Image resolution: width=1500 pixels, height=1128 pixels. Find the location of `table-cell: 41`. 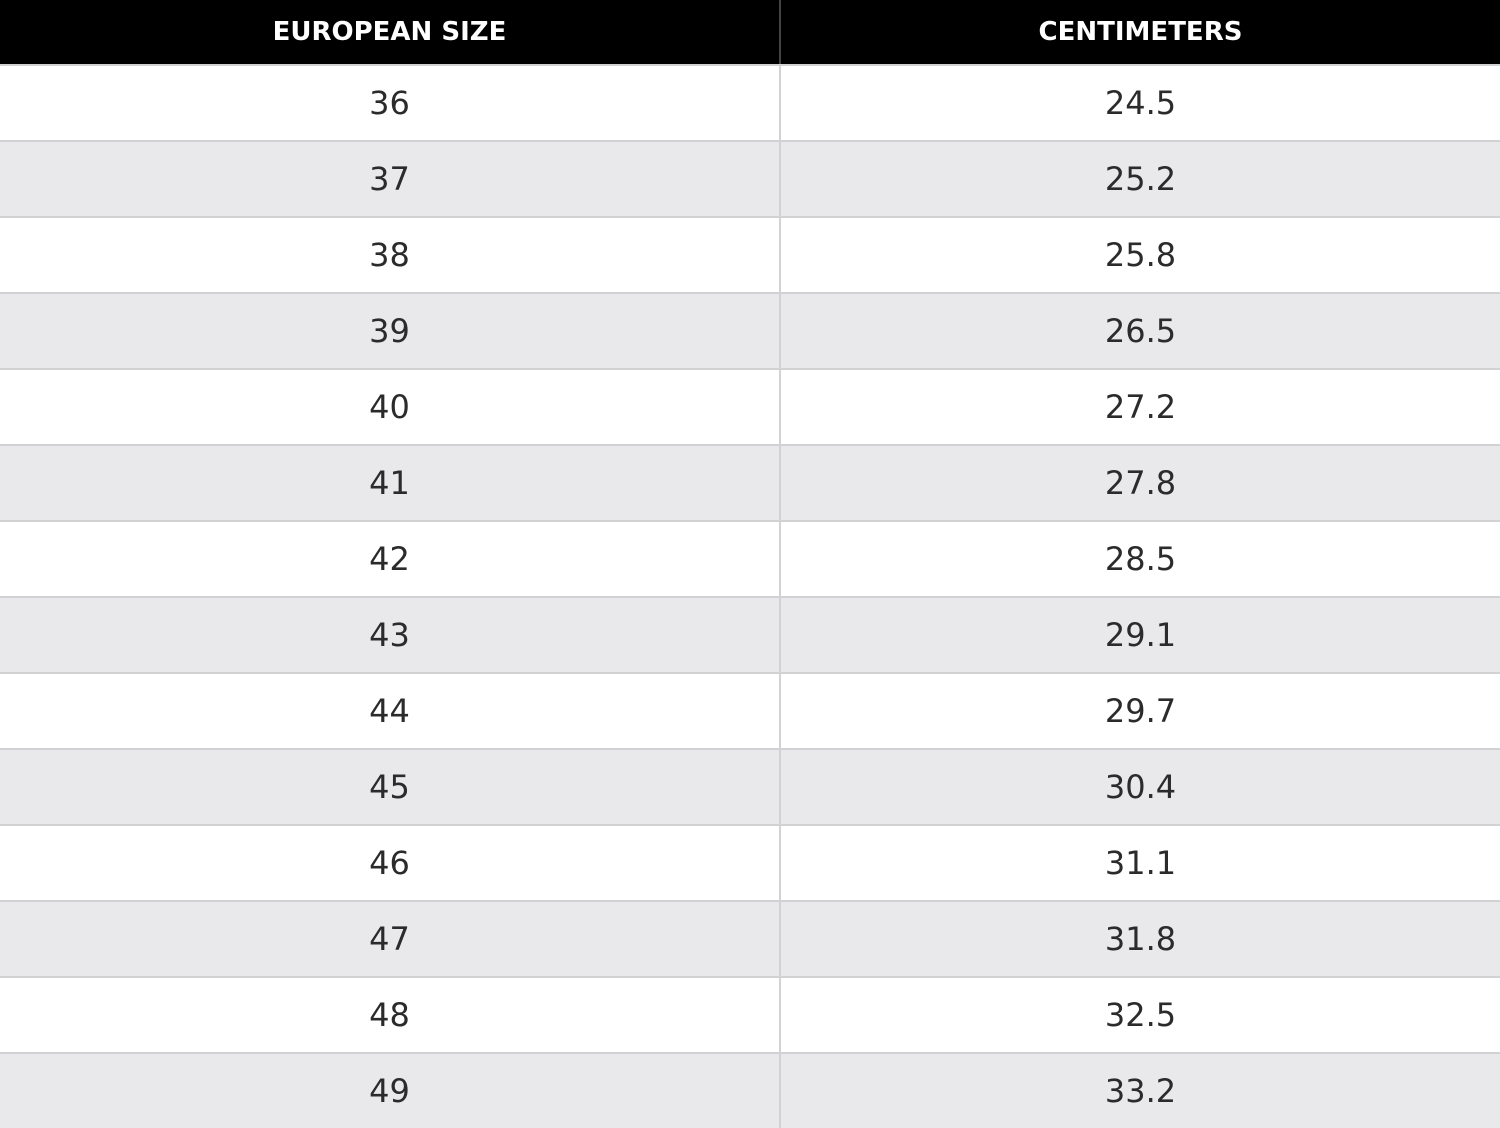

table-cell: 41 is located at coordinates (390, 483).